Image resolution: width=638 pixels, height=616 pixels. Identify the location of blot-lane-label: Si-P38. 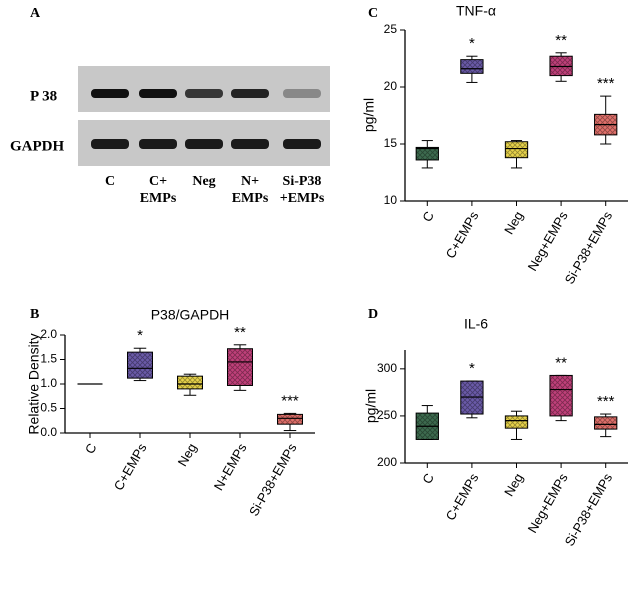
(302, 181).